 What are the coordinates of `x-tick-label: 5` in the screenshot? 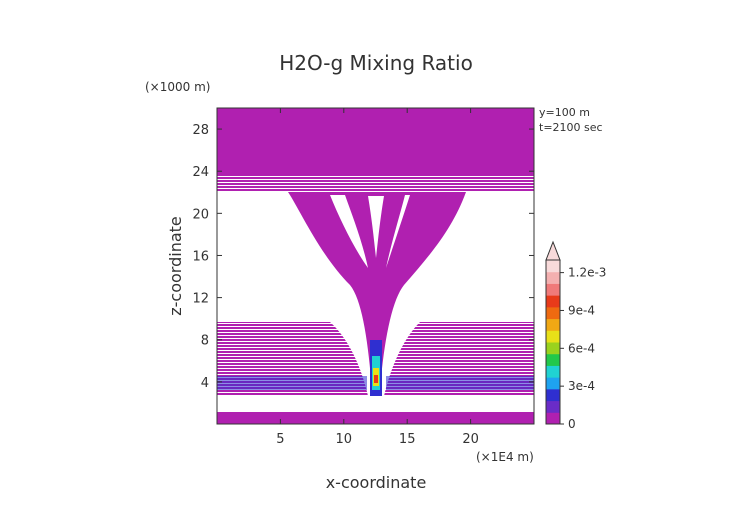 It's located at (280, 439).